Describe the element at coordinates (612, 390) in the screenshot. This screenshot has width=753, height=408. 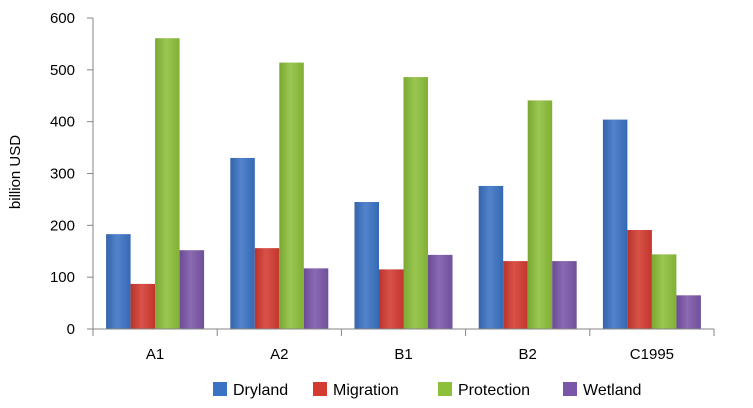
I see `legend-label-wetland: Wetland` at that location.